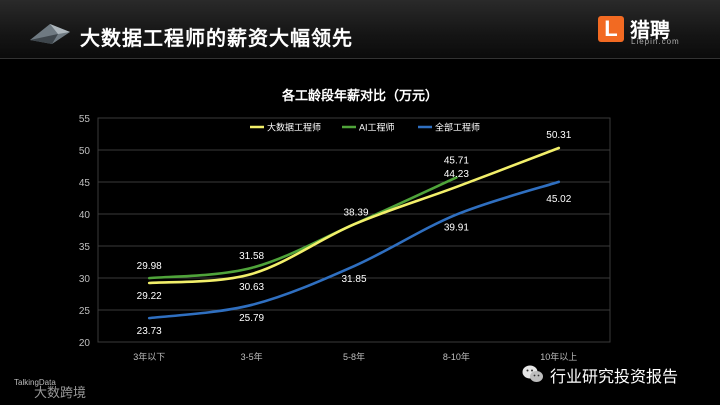 Image resolution: width=720 pixels, height=405 pixels. I want to click on footer-small-text: TalkingData, so click(35, 382).